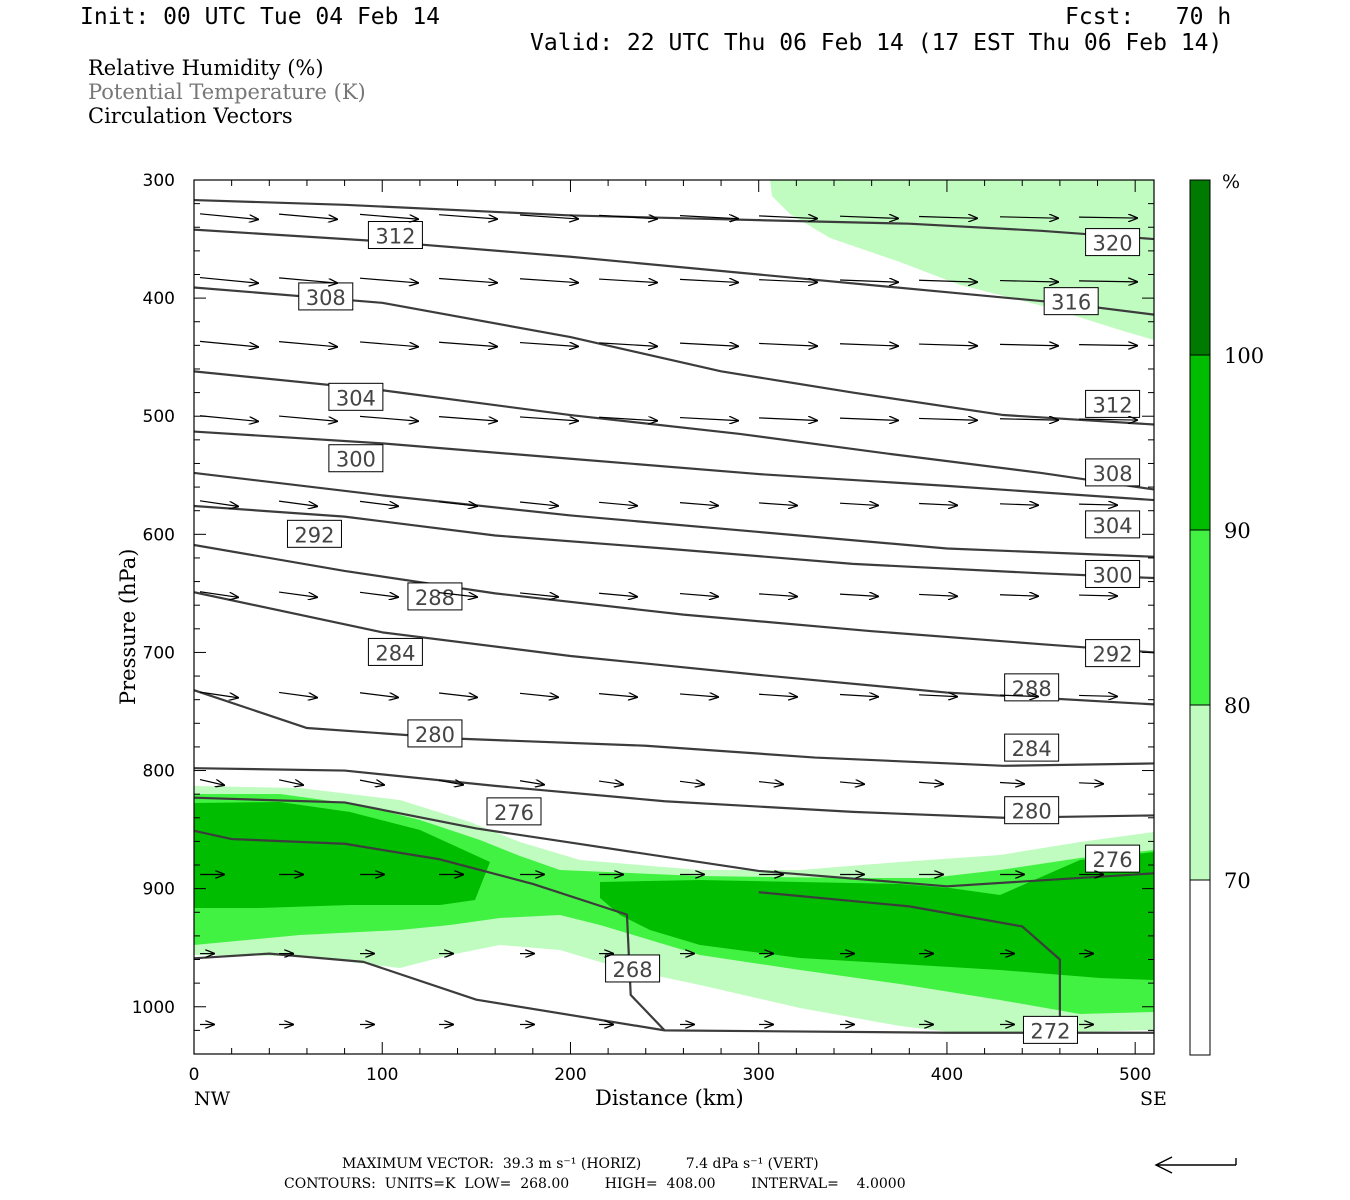  Describe the element at coordinates (1032, 749) in the screenshot. I see `svg-text: 284` at that location.